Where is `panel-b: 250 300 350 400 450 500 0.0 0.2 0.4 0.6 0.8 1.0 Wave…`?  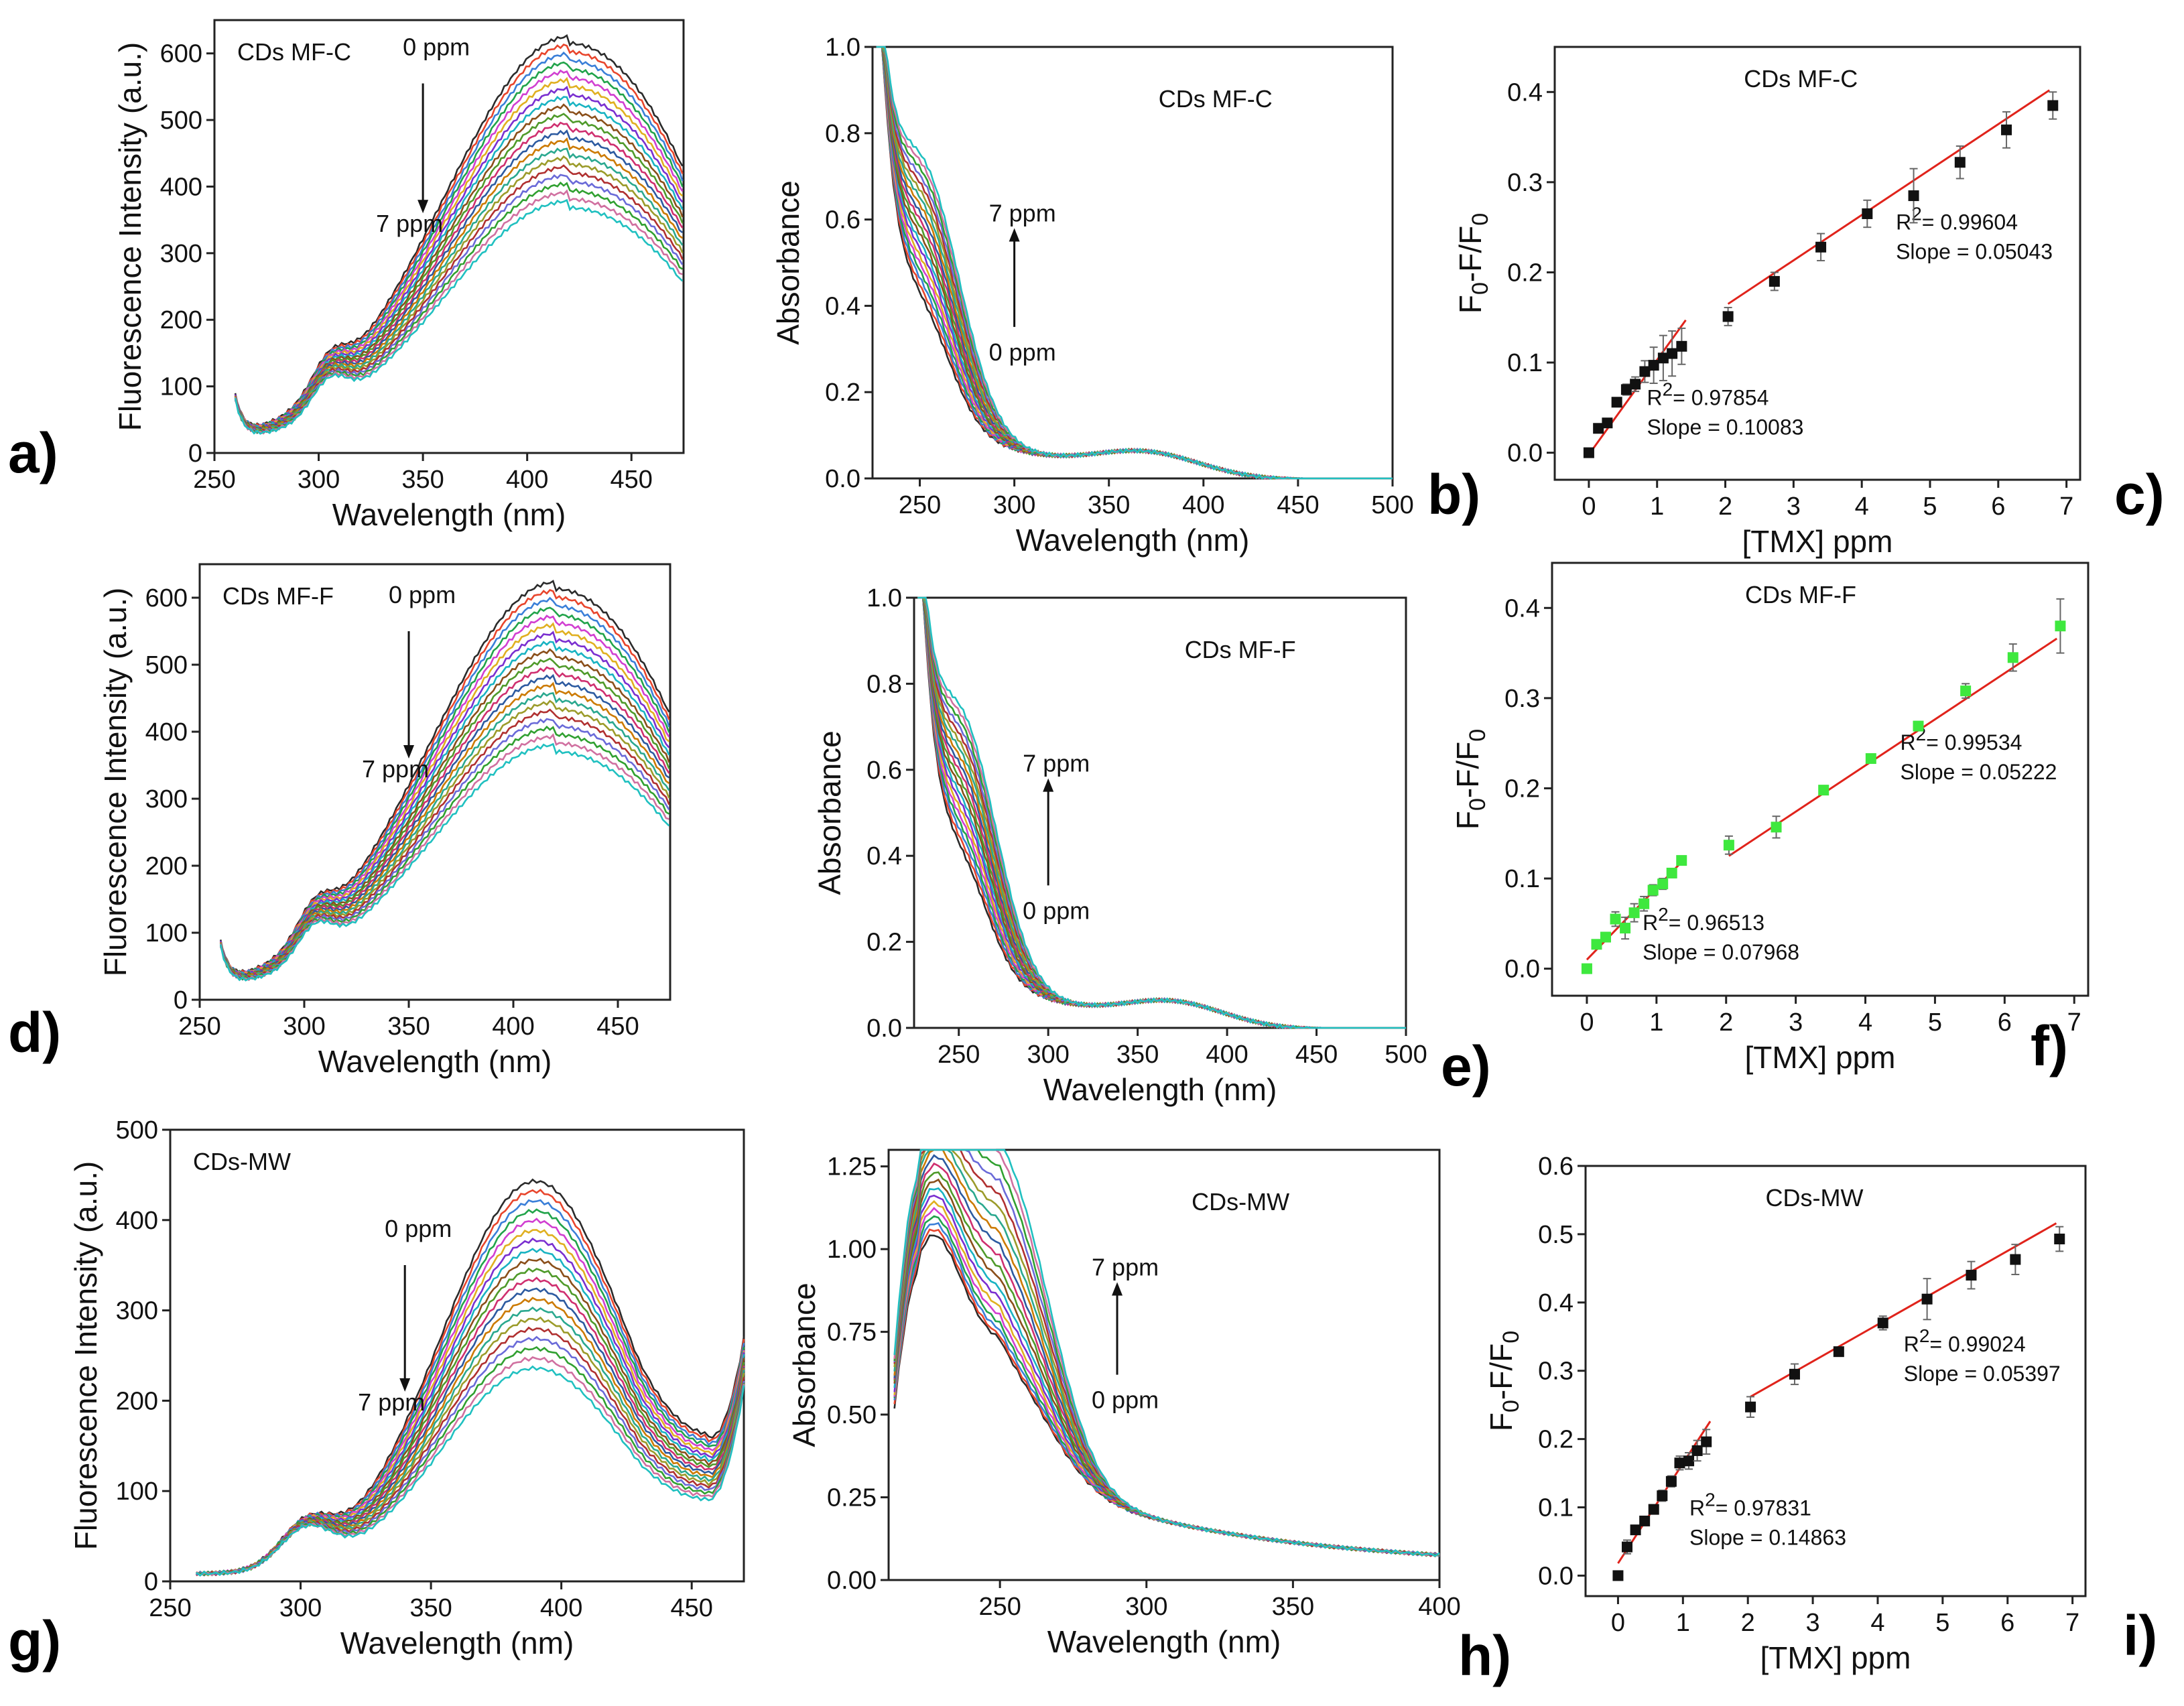 panel-b: 250 300 350 400 450 500 0.0 0.2 0.4 0.6 0.8 1.0 Wave… is located at coordinates (1092, 295).